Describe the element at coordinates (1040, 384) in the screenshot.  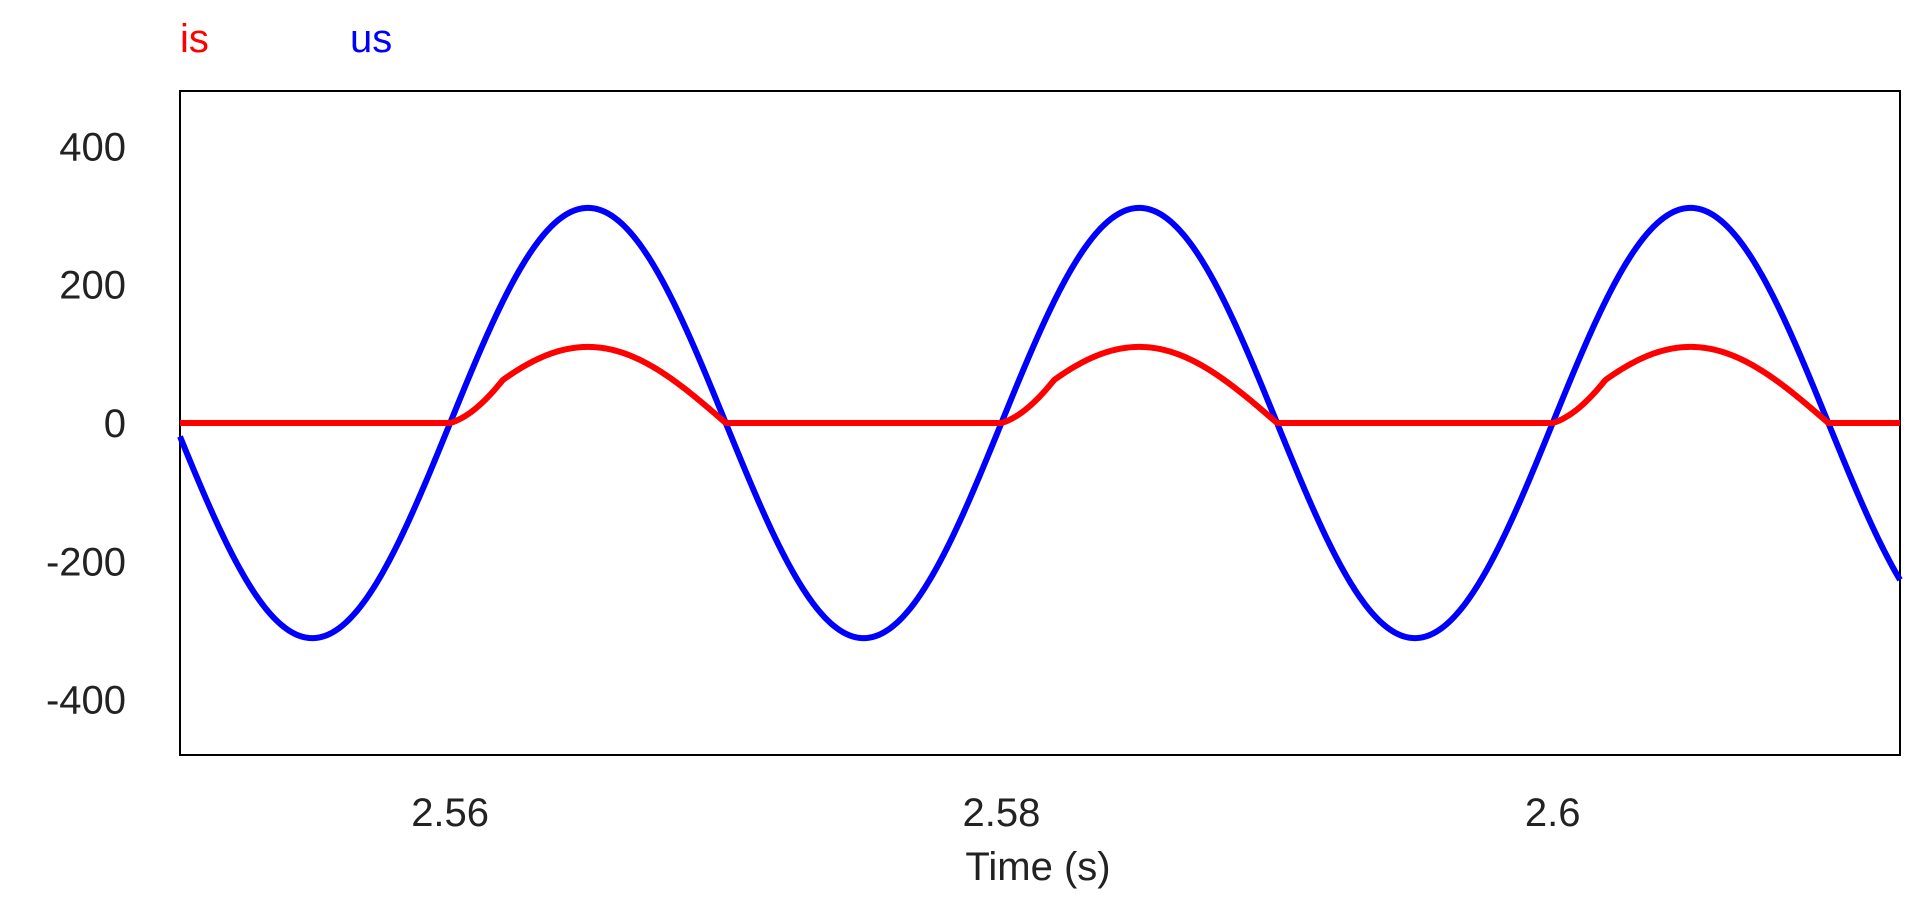
I see `series-line-is` at that location.